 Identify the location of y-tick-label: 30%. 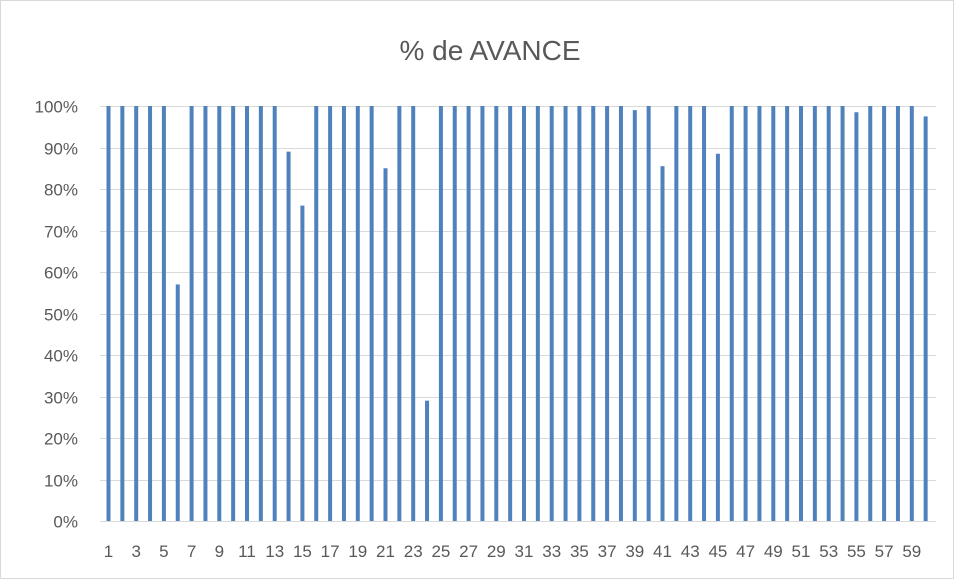
(61, 398).